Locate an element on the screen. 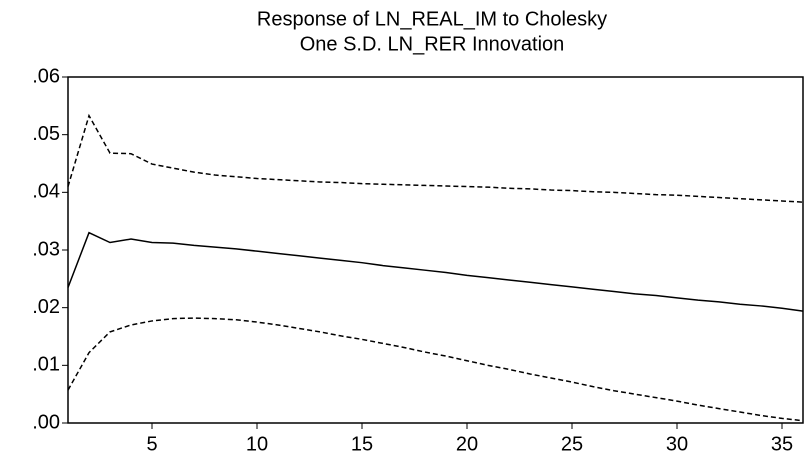  x-tick-label: 35 is located at coordinates (782, 444).